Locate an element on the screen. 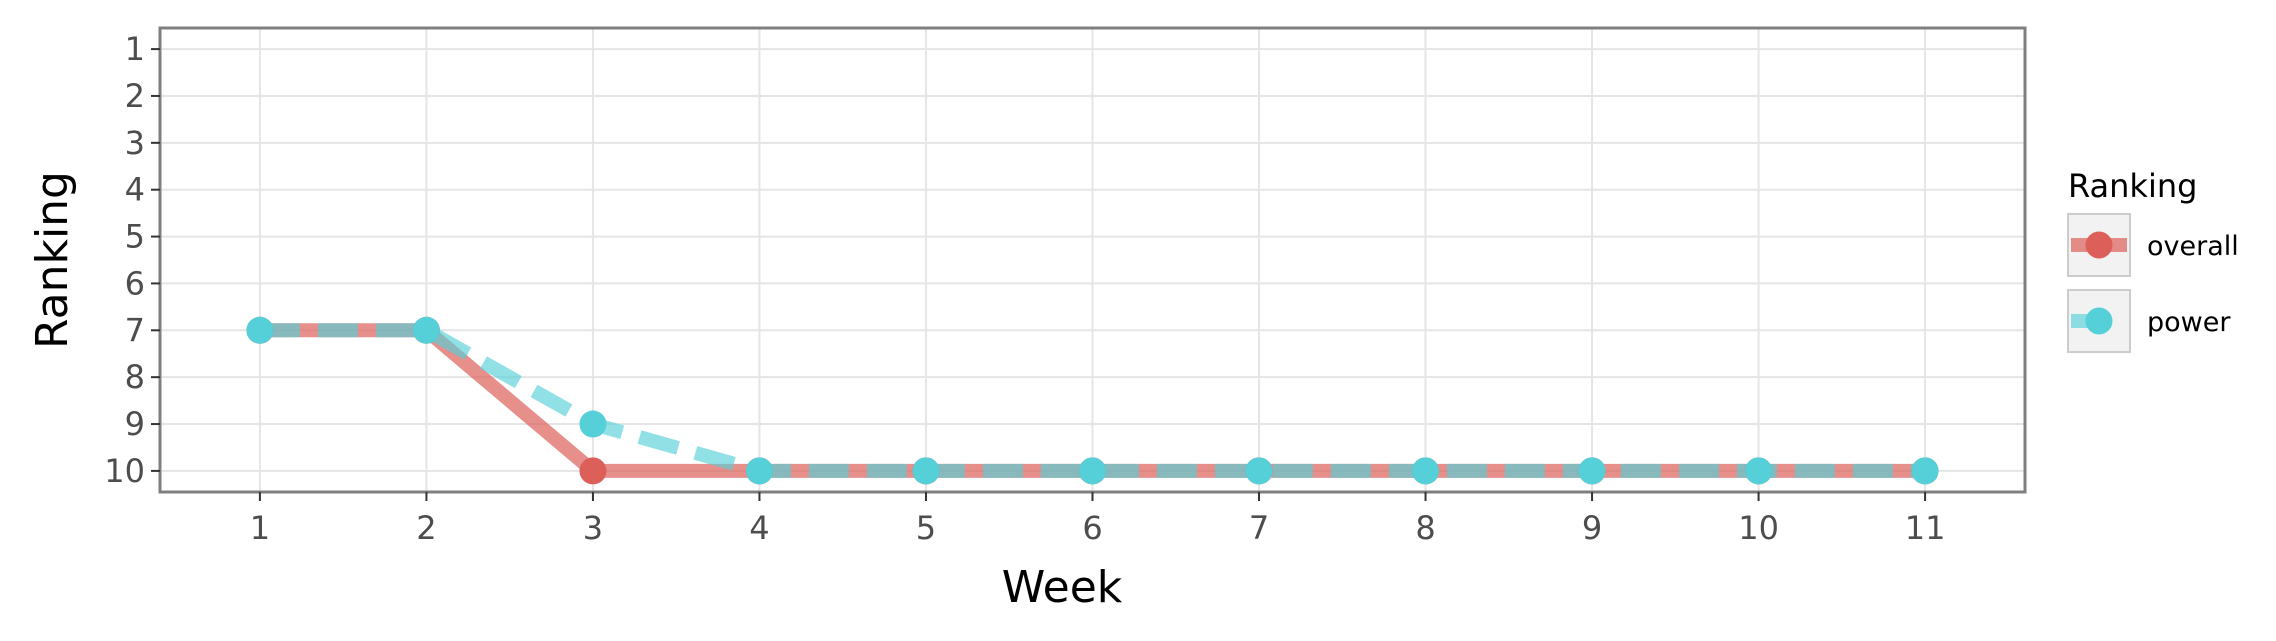  legend-title: Ranking is located at coordinates (2132, 186).